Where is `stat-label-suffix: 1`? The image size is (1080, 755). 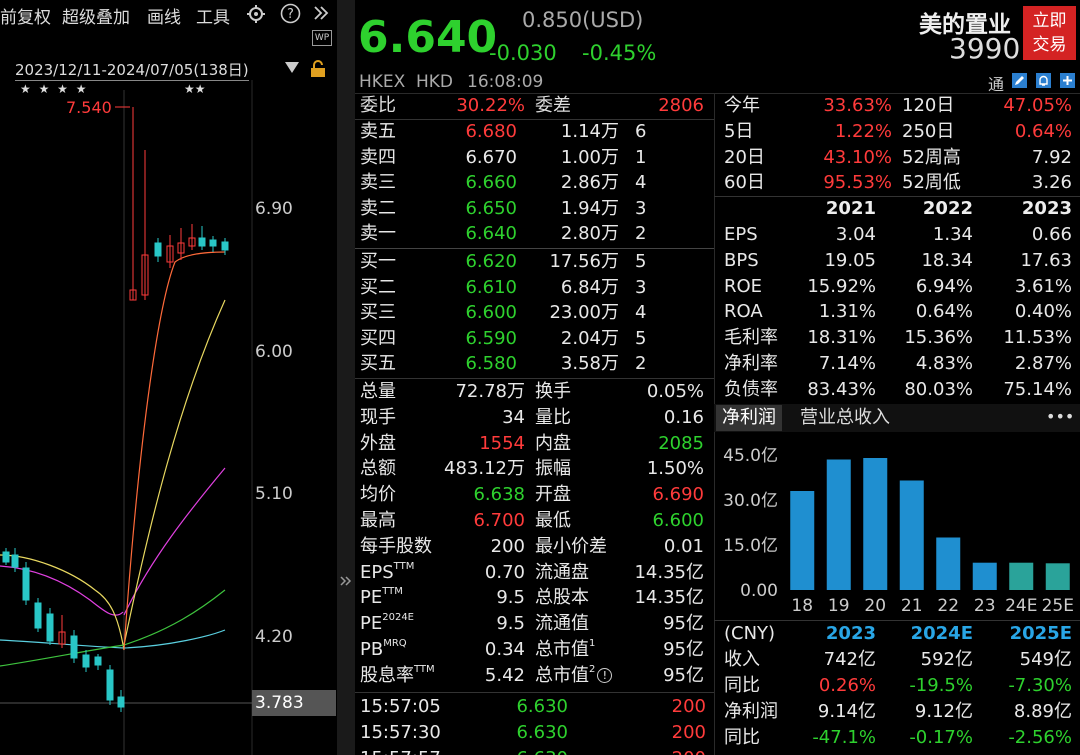 stat-label-suffix: 1 is located at coordinates (592, 643).